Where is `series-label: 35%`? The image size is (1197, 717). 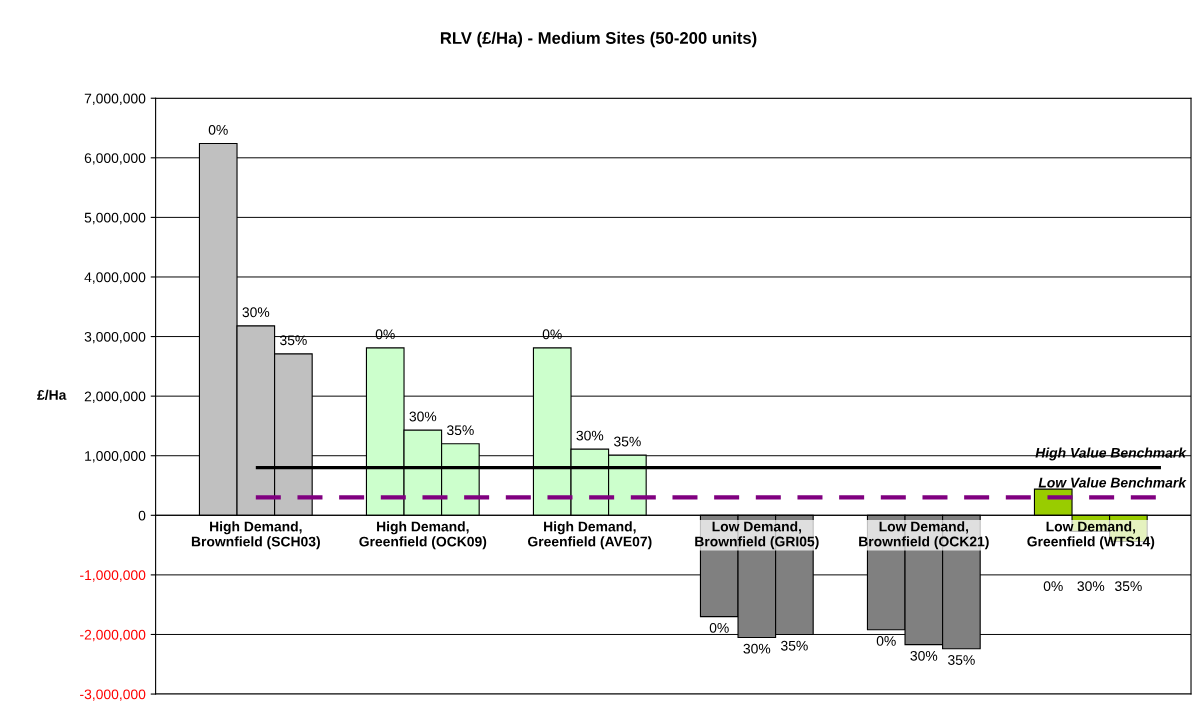 series-label: 35% is located at coordinates (794, 645).